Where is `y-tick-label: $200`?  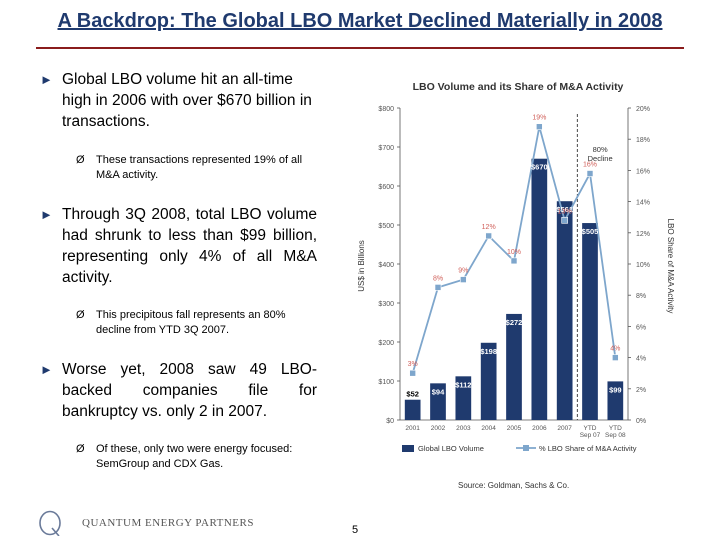
y-tick-label: $200 is located at coordinates (386, 343).